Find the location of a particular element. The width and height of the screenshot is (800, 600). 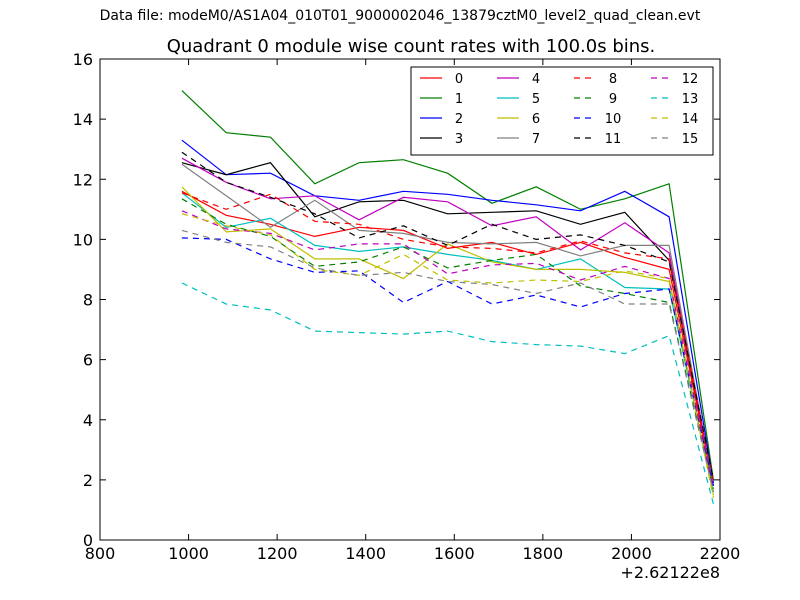

legend-label-4: 4 is located at coordinates (536, 79).